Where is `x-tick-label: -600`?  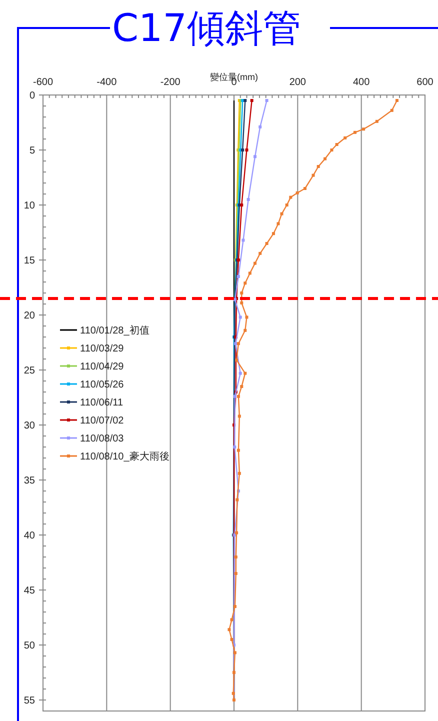 x-tick-label: -600 is located at coordinates (43, 82).